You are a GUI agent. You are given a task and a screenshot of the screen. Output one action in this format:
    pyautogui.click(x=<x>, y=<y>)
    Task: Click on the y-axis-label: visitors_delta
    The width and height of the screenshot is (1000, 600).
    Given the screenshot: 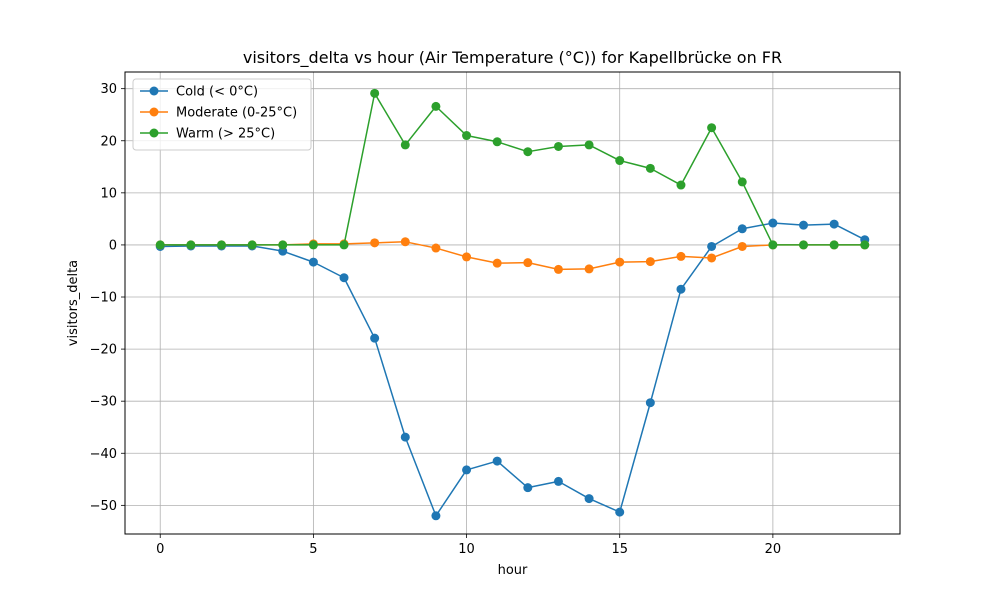 What is the action you would take?
    pyautogui.click(x=73, y=303)
    